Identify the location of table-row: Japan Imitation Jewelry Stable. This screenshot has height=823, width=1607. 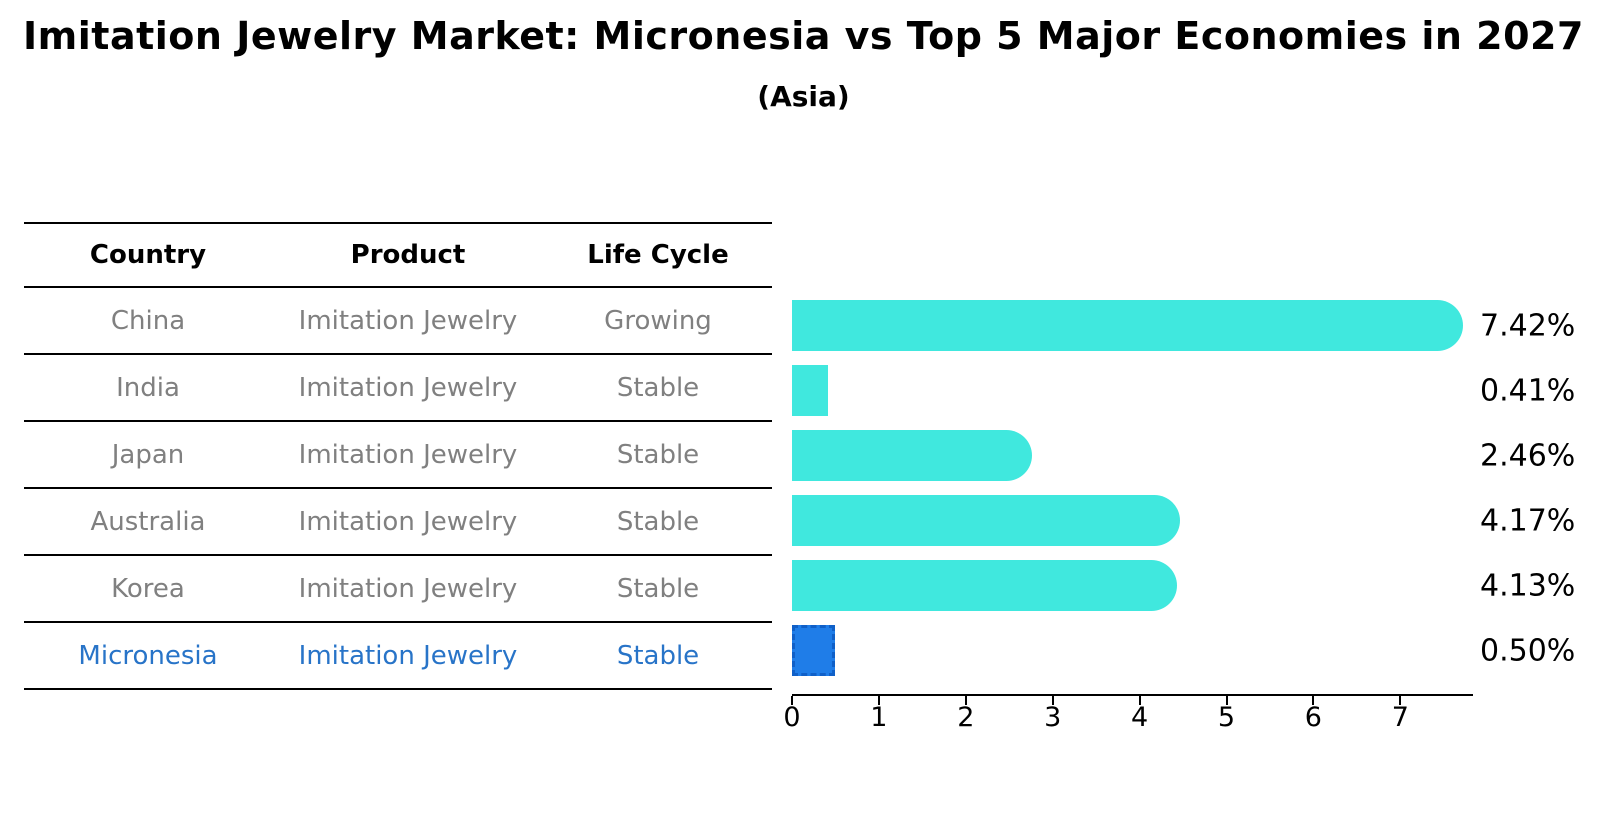
(398, 455).